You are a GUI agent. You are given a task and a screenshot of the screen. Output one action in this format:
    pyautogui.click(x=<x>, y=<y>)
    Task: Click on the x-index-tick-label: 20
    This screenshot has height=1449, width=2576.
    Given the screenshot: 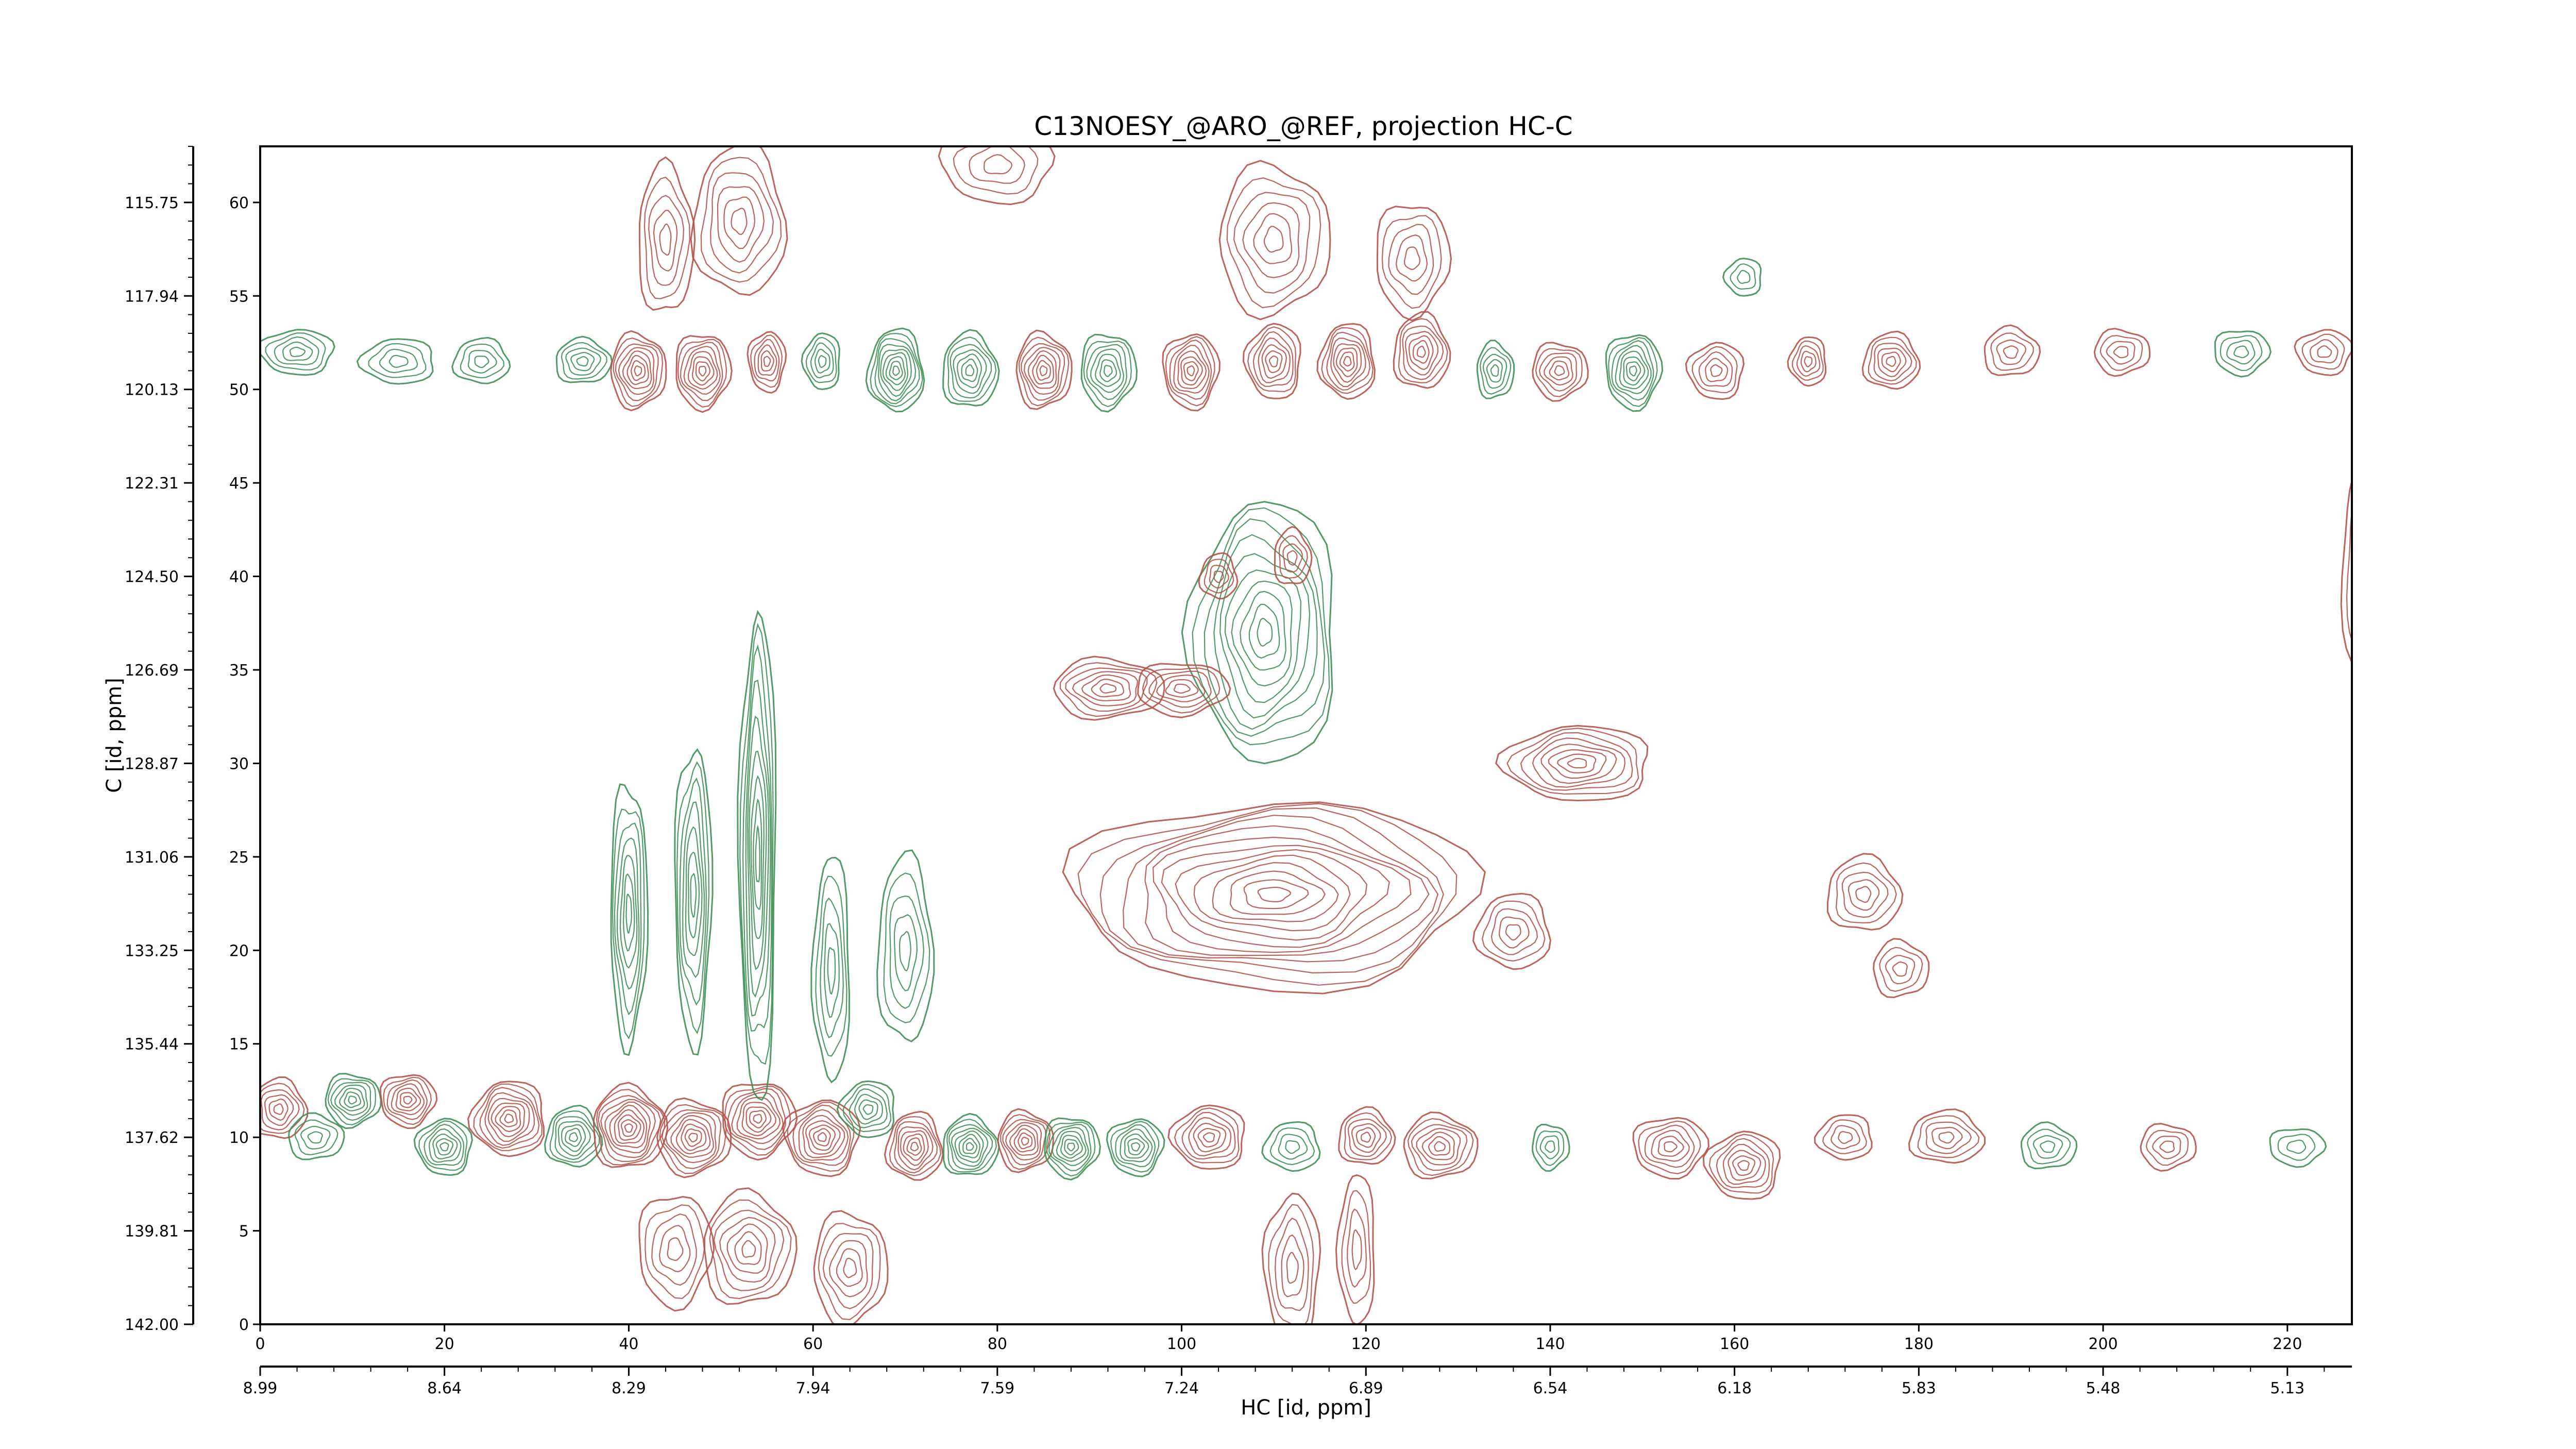 What is the action you would take?
    pyautogui.click(x=444, y=1344)
    